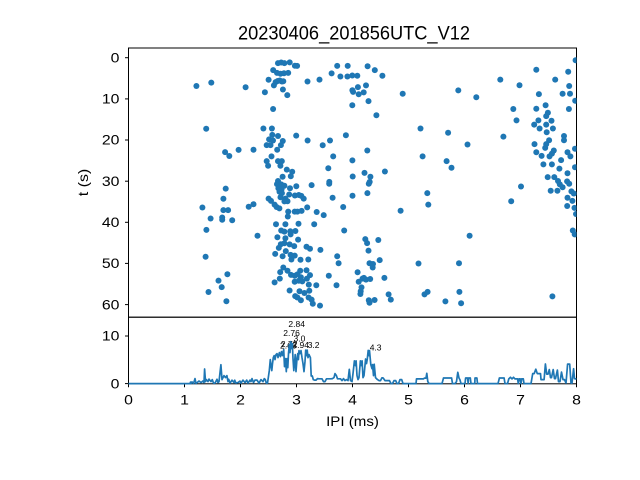 This screenshot has height=480, width=640. I want to click on svg-text: 3.0, so click(300, 338).